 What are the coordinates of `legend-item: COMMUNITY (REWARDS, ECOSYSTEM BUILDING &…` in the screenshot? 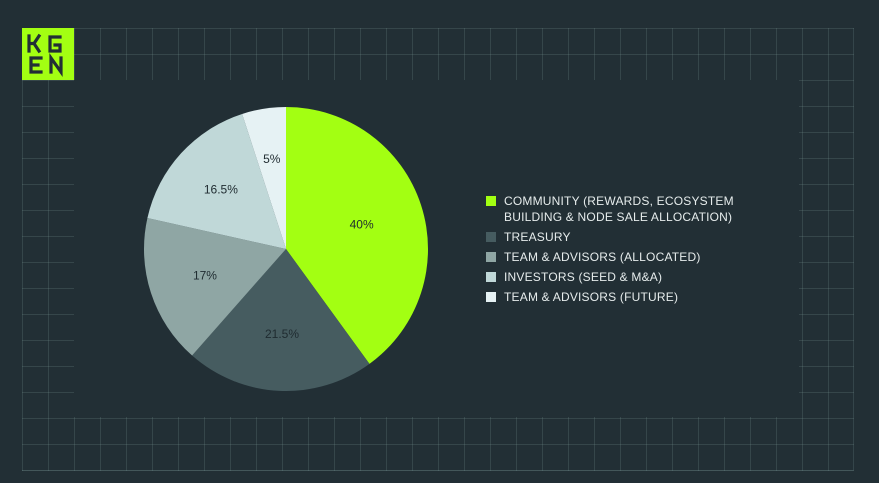 It's located at (621, 209).